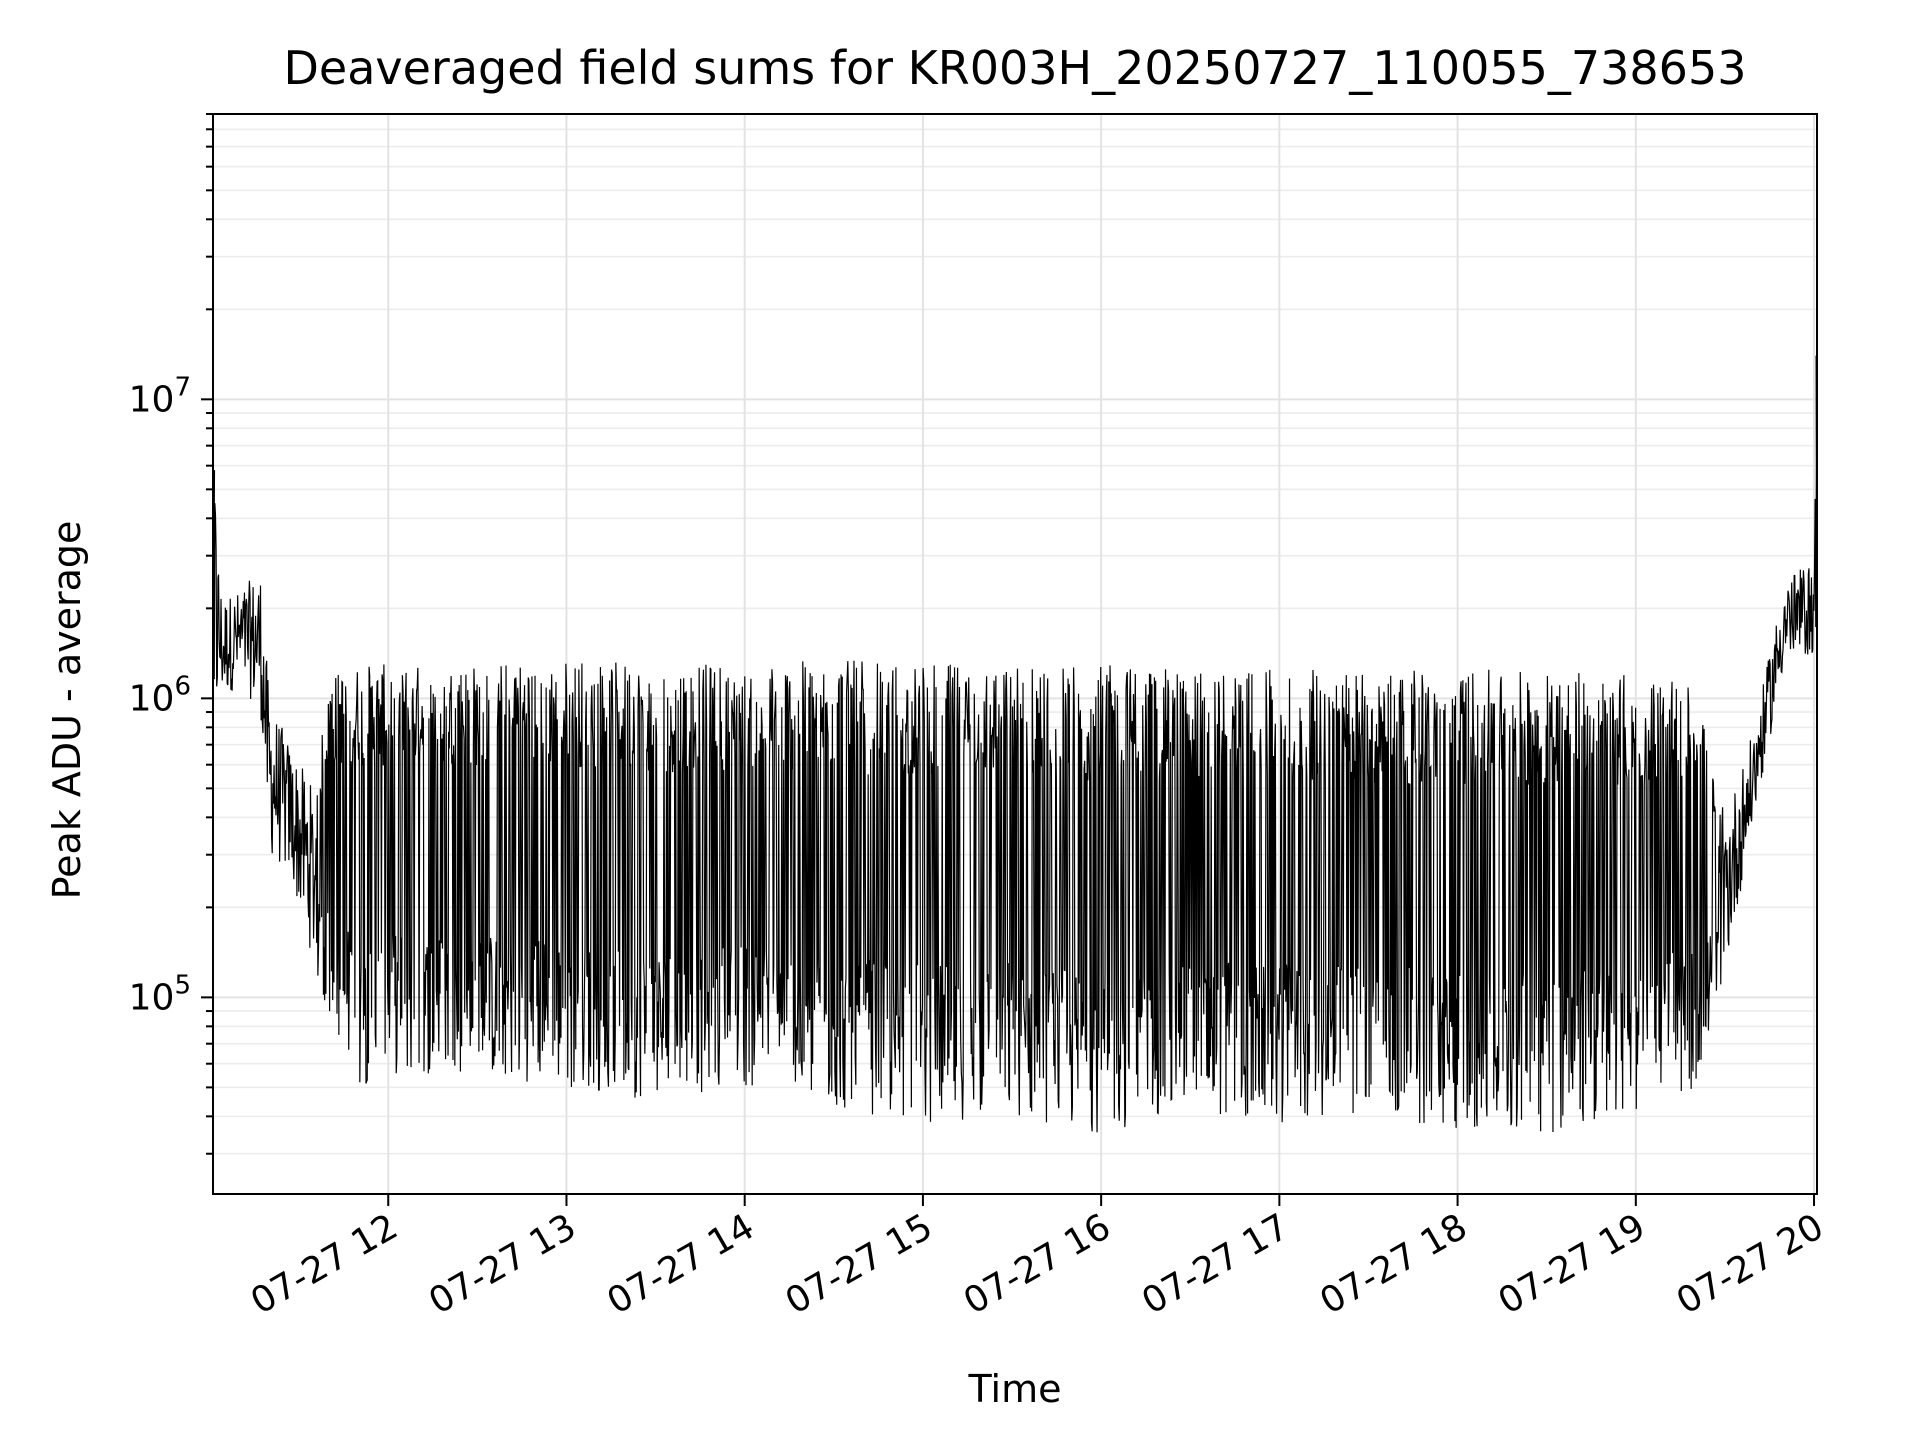  What do you see at coordinates (1750, 1264) in the screenshot?
I see `x-tick-label: 07-27 20` at bounding box center [1750, 1264].